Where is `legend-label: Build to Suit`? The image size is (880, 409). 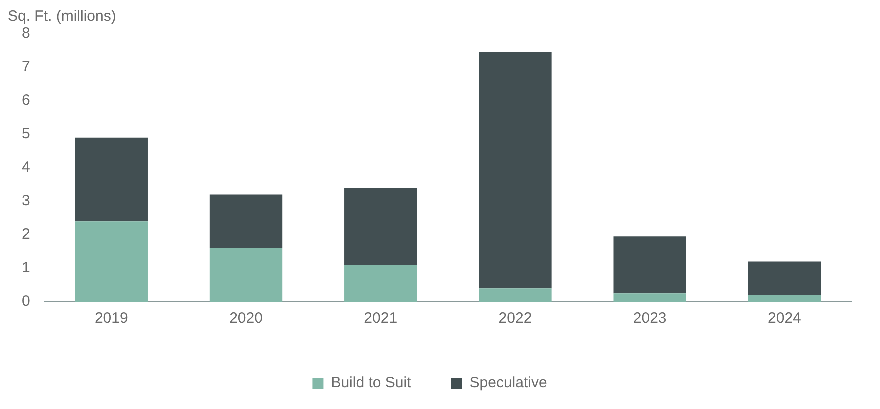
legend-label: Build to Suit is located at coordinates (371, 383).